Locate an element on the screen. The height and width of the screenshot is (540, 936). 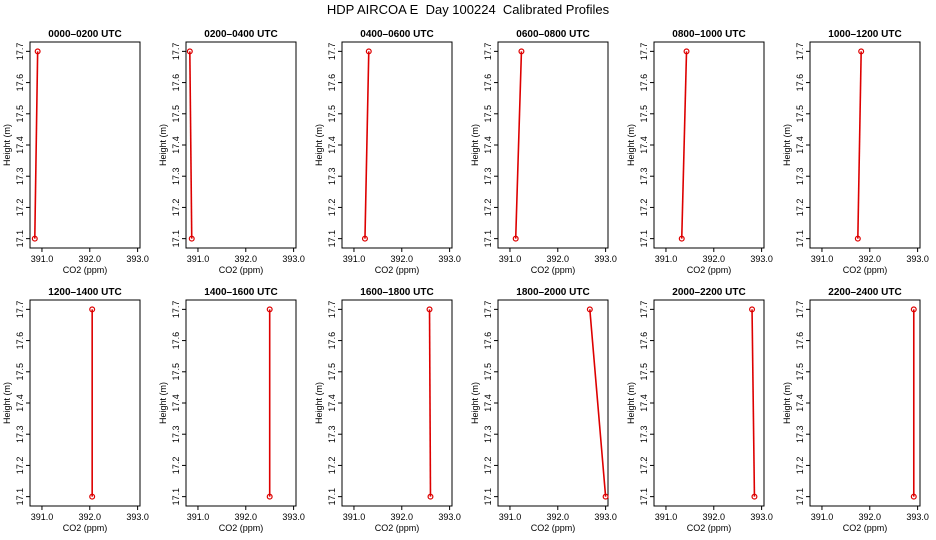
panel-title: 0800–1000 UTC is located at coordinates (708, 34).